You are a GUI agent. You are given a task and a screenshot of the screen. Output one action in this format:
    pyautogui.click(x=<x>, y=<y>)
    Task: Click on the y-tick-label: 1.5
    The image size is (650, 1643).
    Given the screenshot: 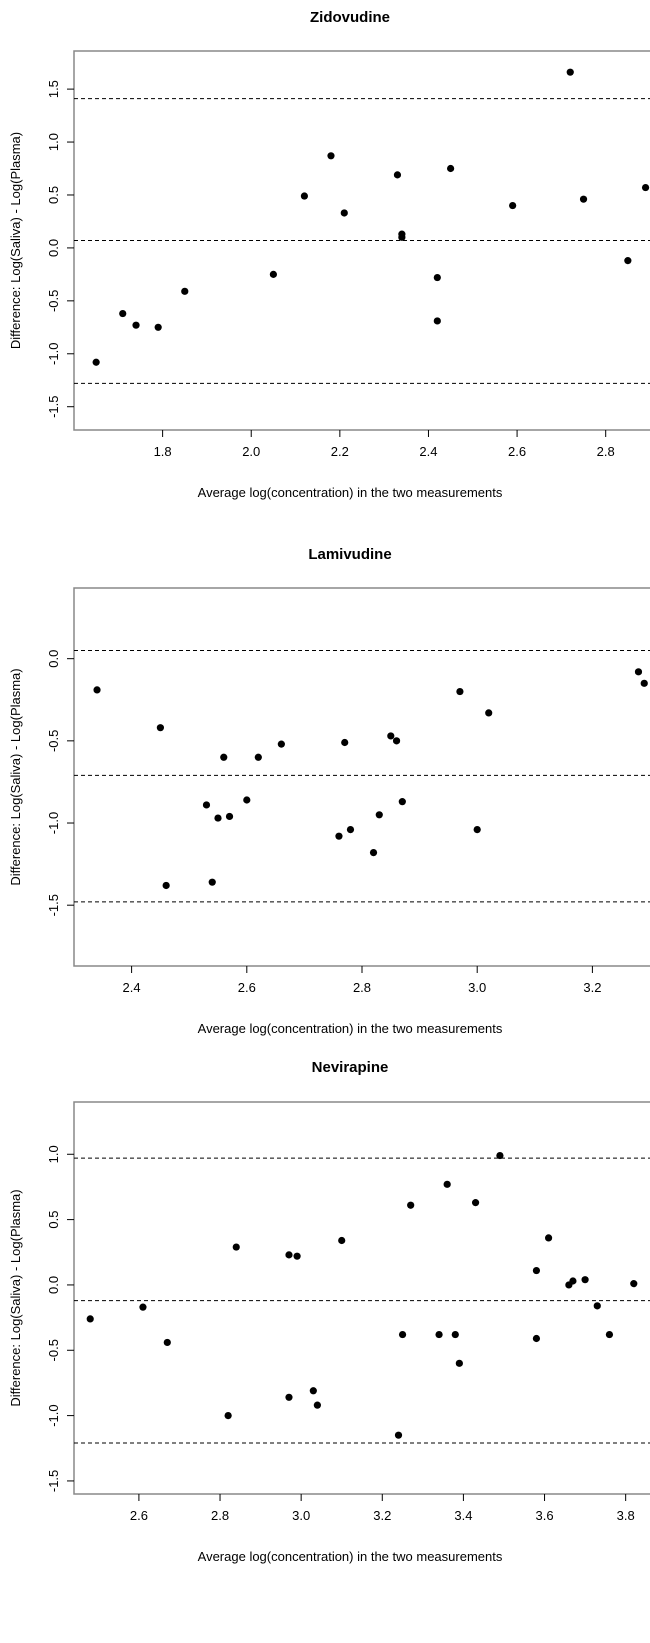 What is the action you would take?
    pyautogui.click(x=53, y=89)
    